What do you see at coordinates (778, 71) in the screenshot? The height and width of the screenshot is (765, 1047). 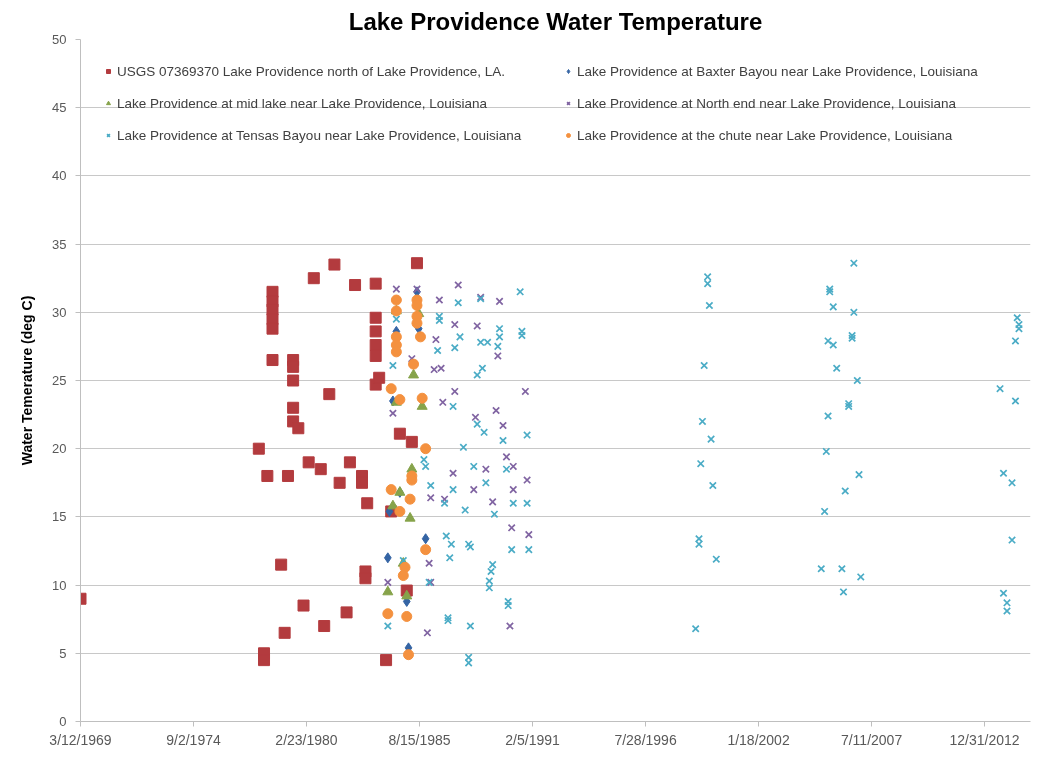 I see `legend-label: Lake Providence at Baxter Bayou near Lake Providence, Louisiana` at bounding box center [778, 71].